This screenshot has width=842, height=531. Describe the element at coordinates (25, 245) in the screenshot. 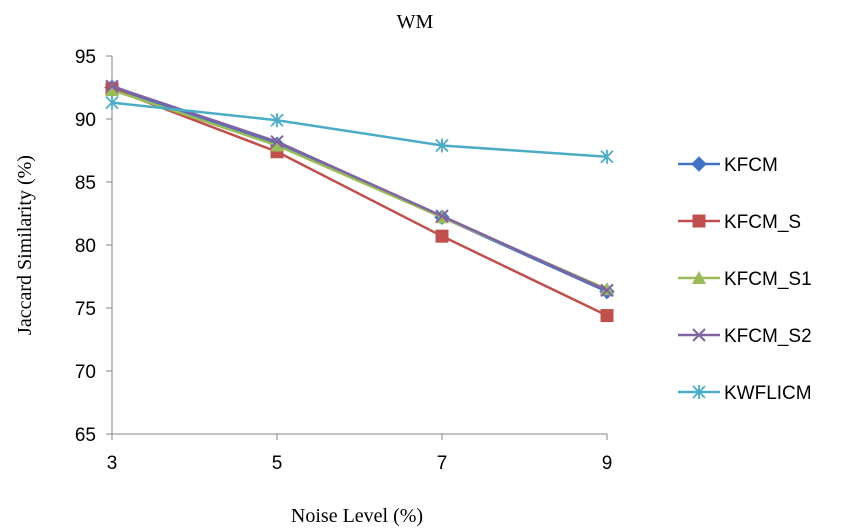

I see `y-axis-label: Jaccard Similarity (%)` at that location.